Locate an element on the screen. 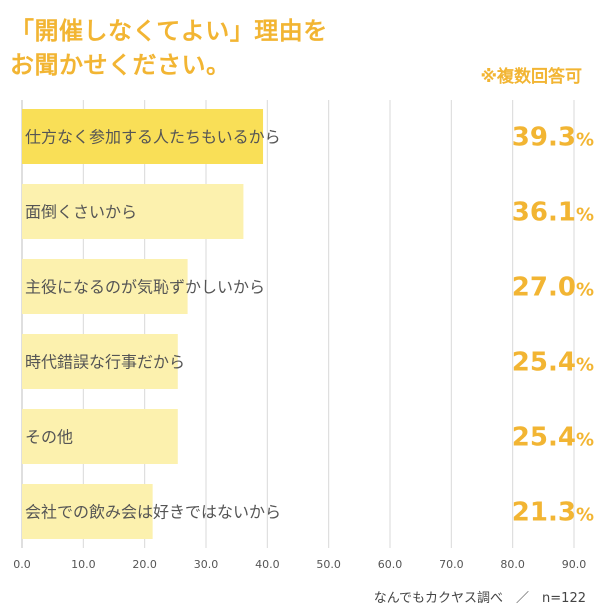 The image size is (600, 610). x-tick-label: 90.0 is located at coordinates (574, 564).